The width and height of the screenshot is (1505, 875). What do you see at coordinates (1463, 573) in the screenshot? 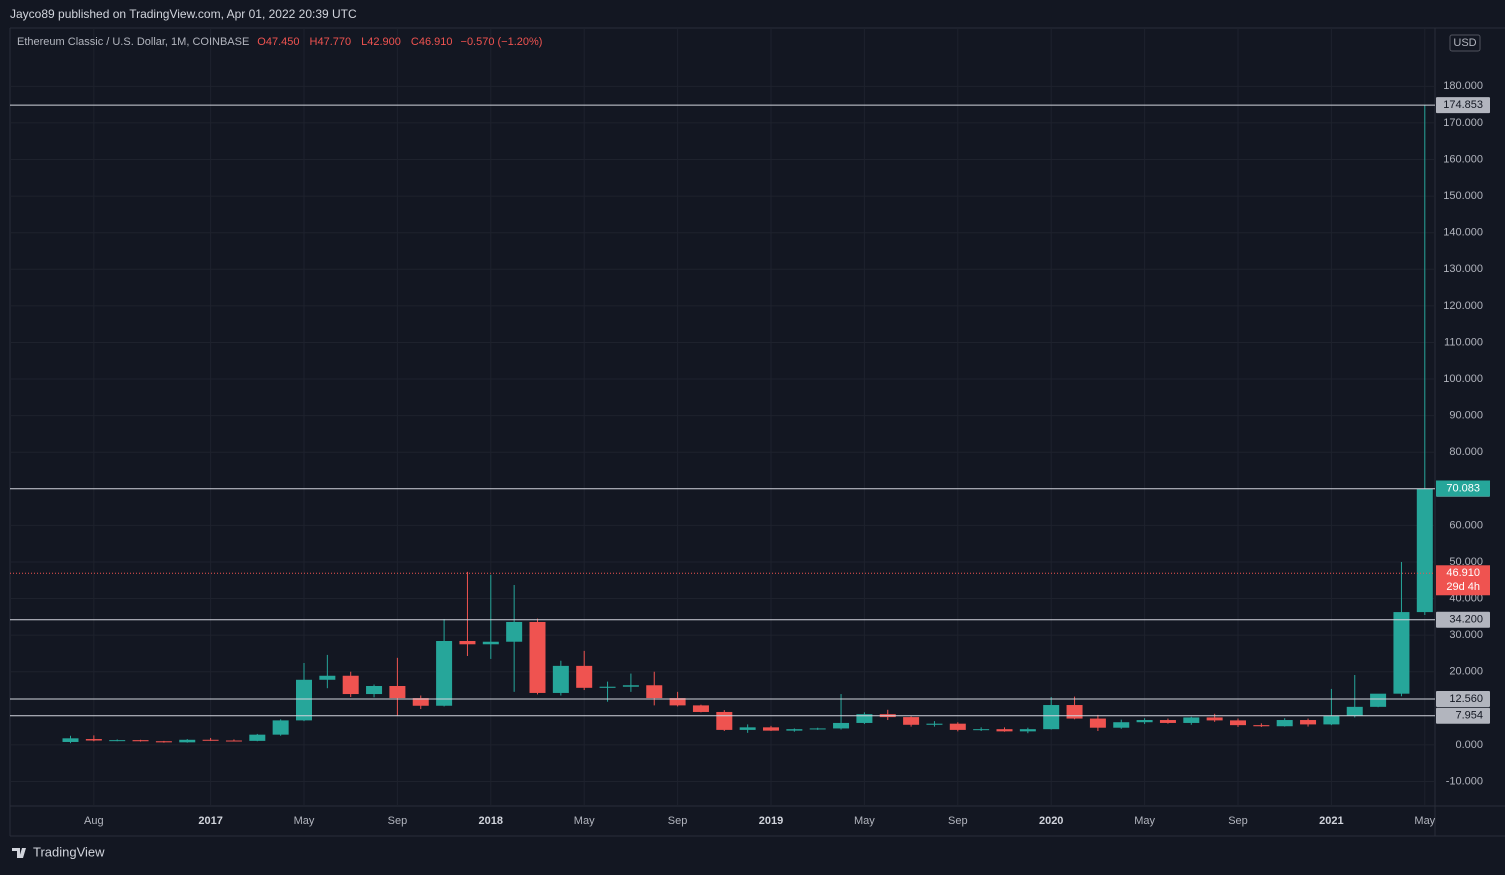
I see `marker-price-label: 46.910` at bounding box center [1463, 573].